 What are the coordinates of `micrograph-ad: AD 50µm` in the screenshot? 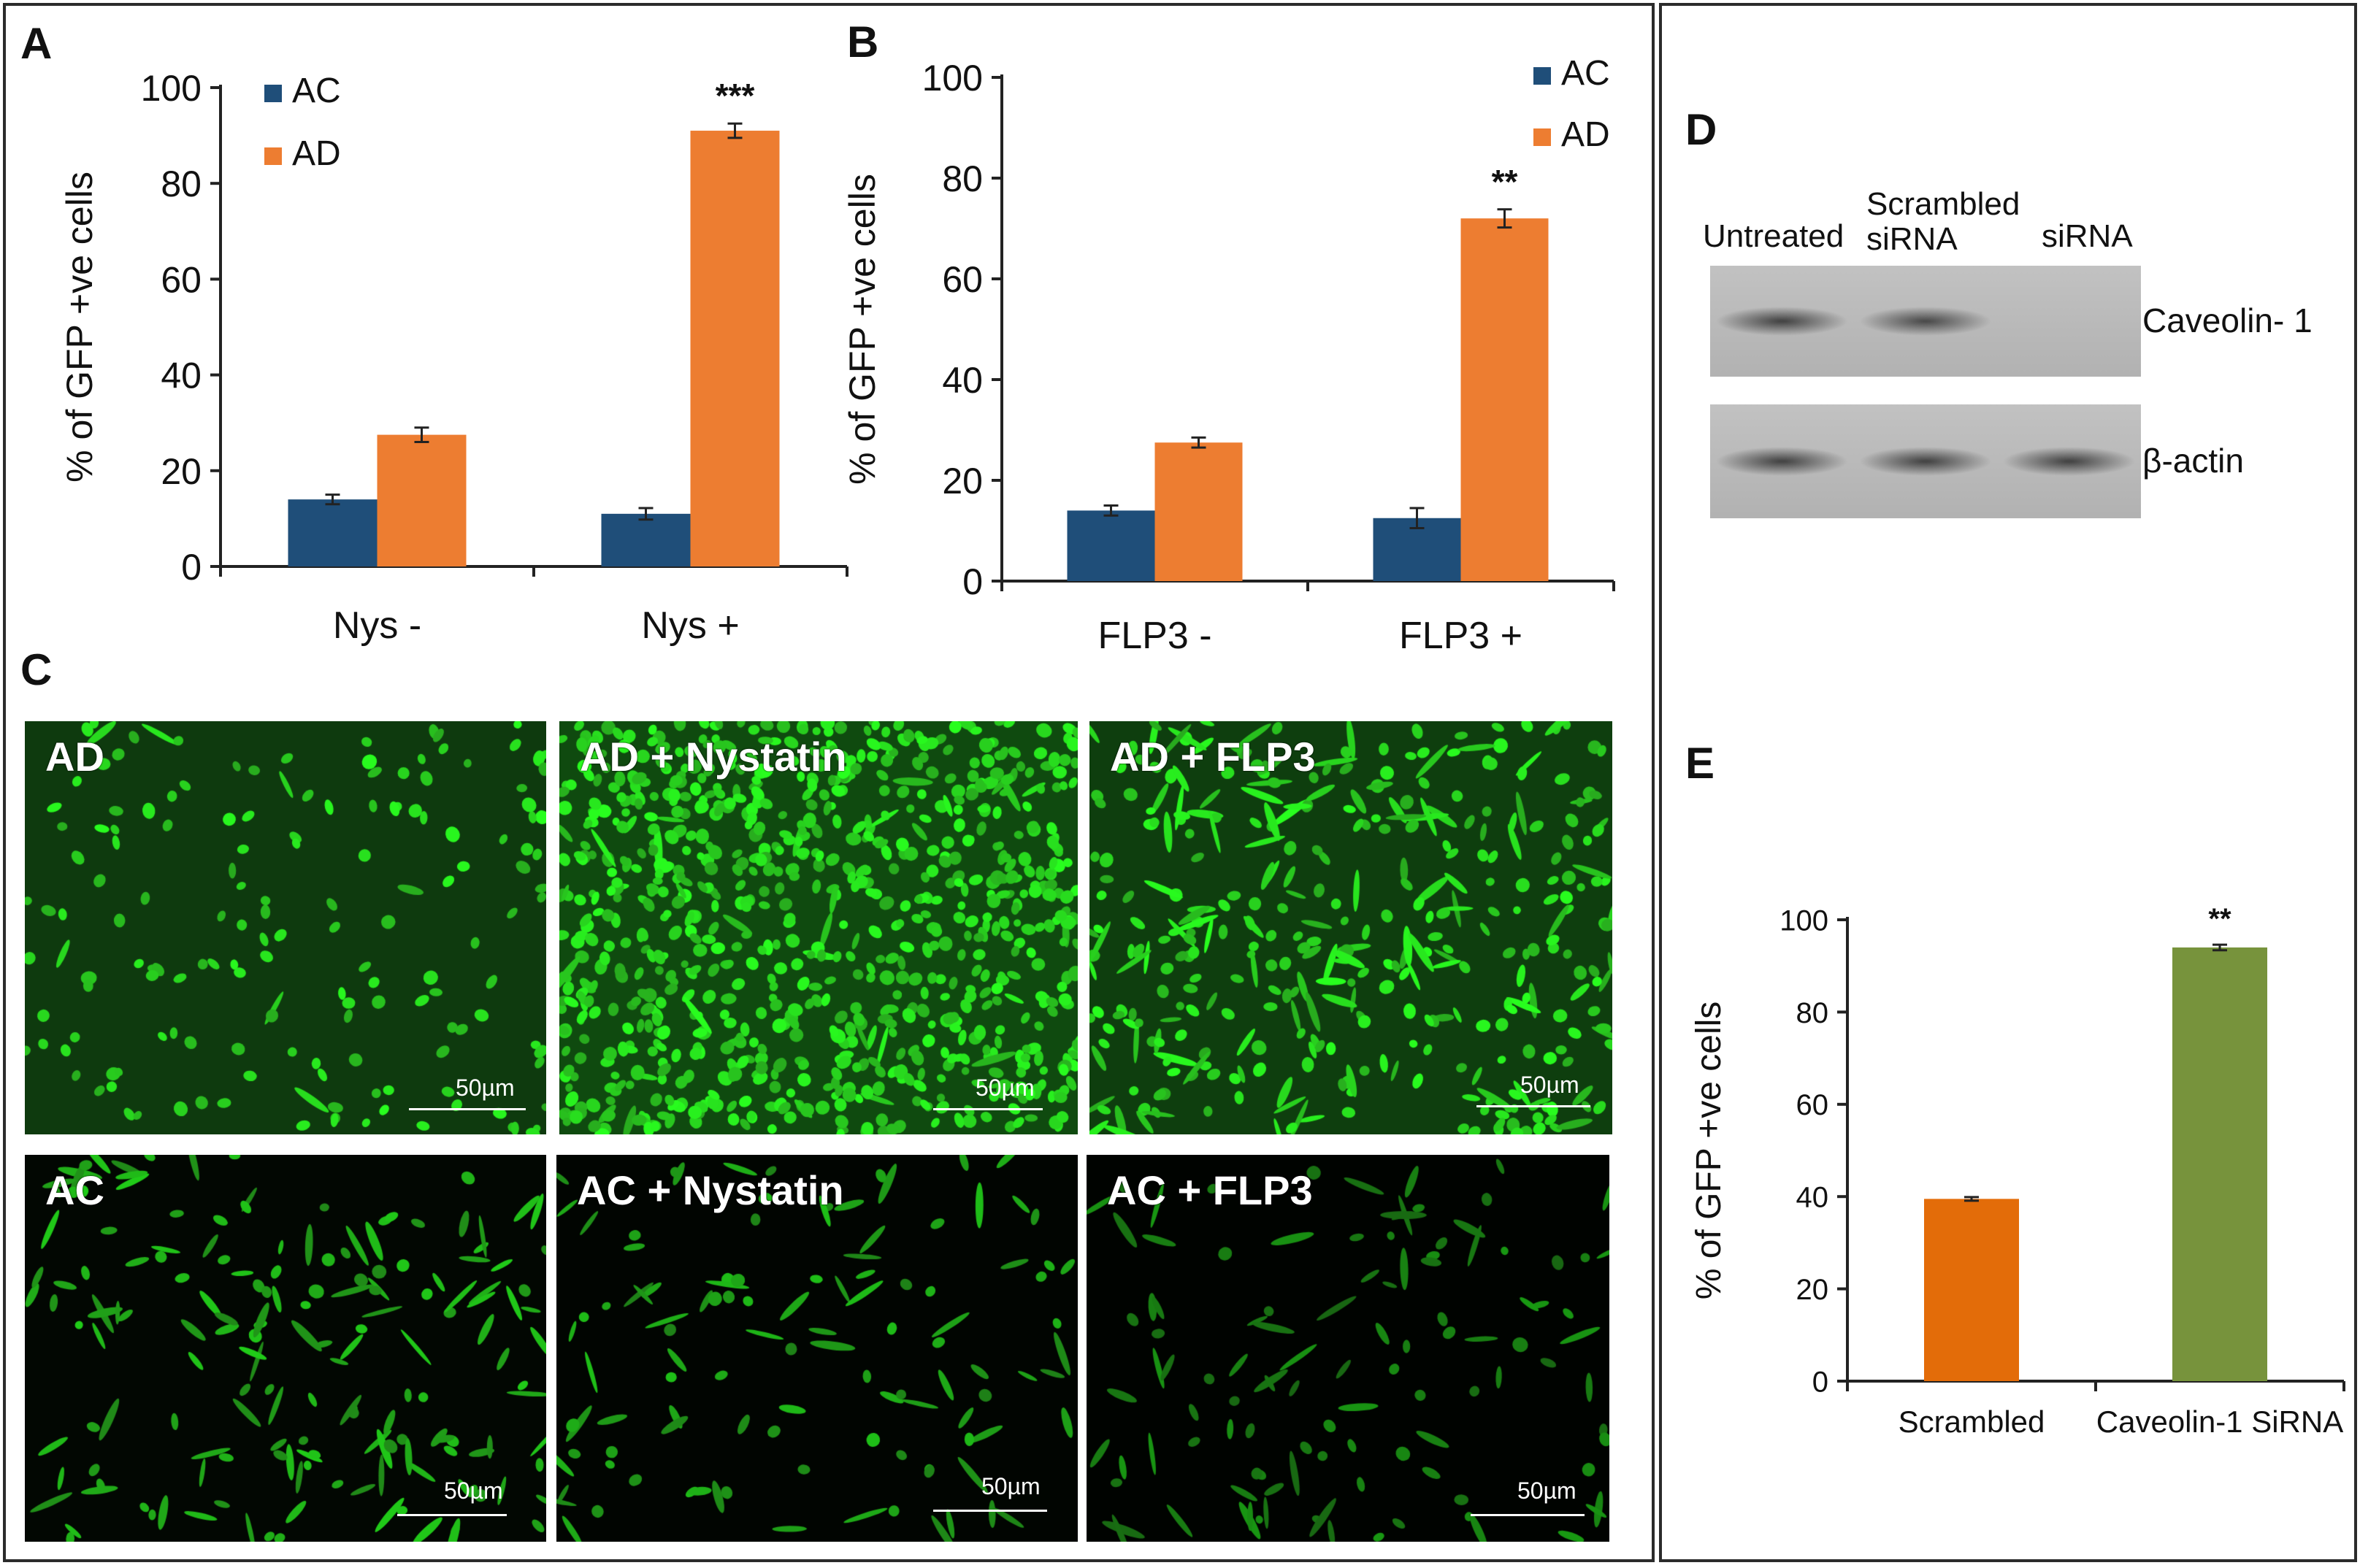 It's located at (285, 927).